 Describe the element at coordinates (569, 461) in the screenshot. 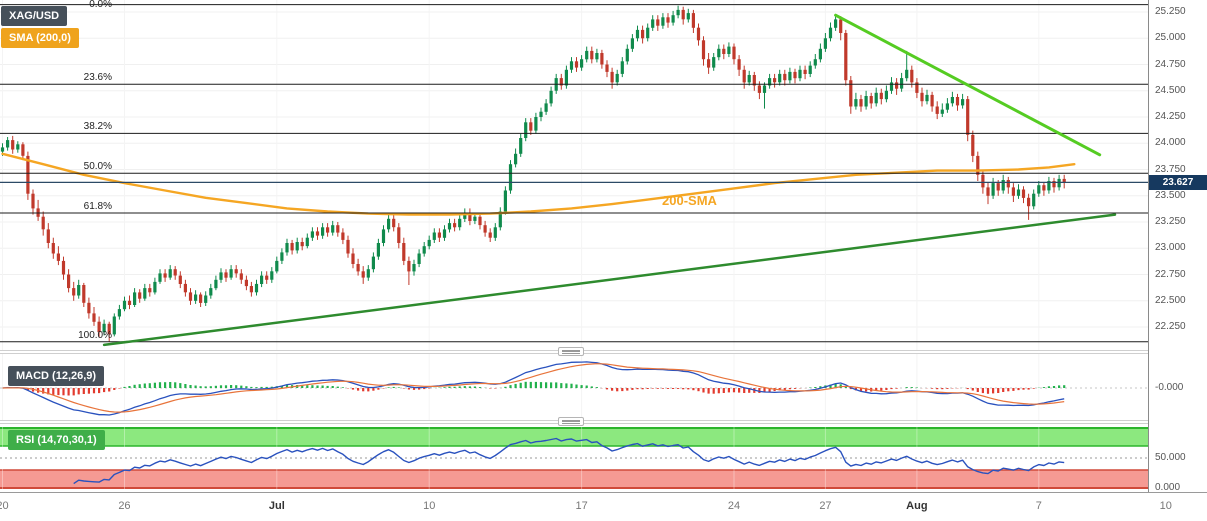

I see `rsi-line` at that location.